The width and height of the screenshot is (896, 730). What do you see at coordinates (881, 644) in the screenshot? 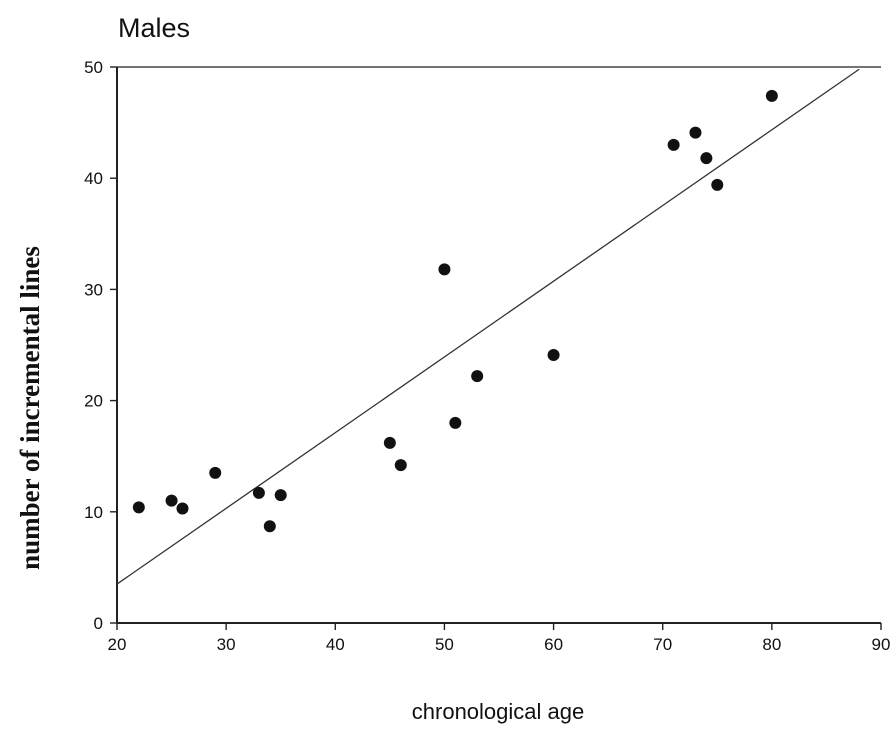
I see `x-tick-label-90: 90` at bounding box center [881, 644].